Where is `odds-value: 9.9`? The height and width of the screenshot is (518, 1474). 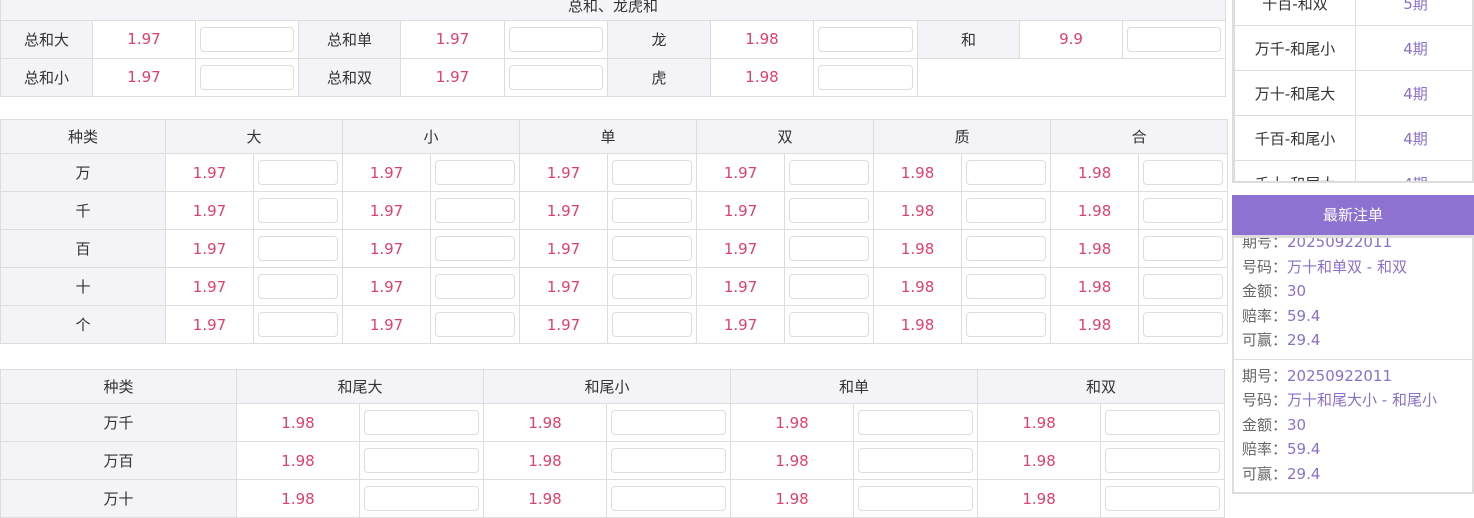 odds-value: 9.9 is located at coordinates (1071, 39).